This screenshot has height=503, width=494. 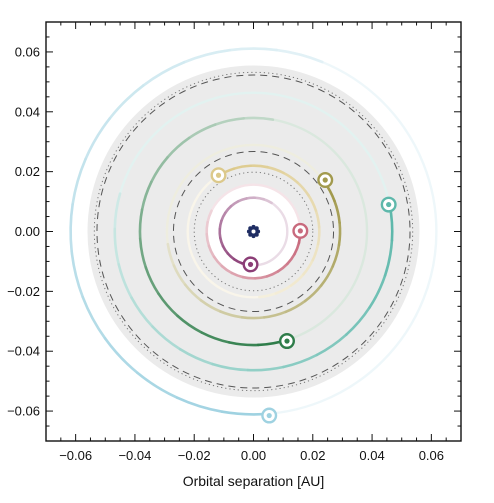 What do you see at coordinates (300, 231) in the screenshot?
I see `planet-c-core` at bounding box center [300, 231].